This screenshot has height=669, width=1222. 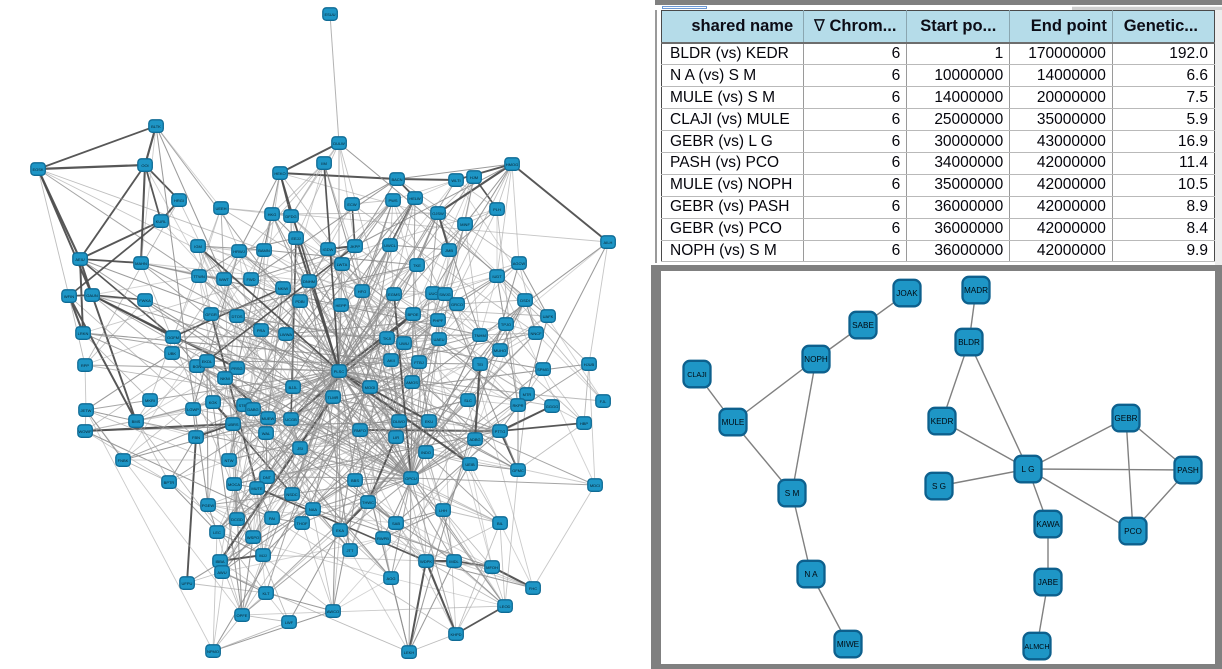 What do you see at coordinates (1048, 524) in the screenshot?
I see `svg-text: KAWA` at bounding box center [1048, 524].